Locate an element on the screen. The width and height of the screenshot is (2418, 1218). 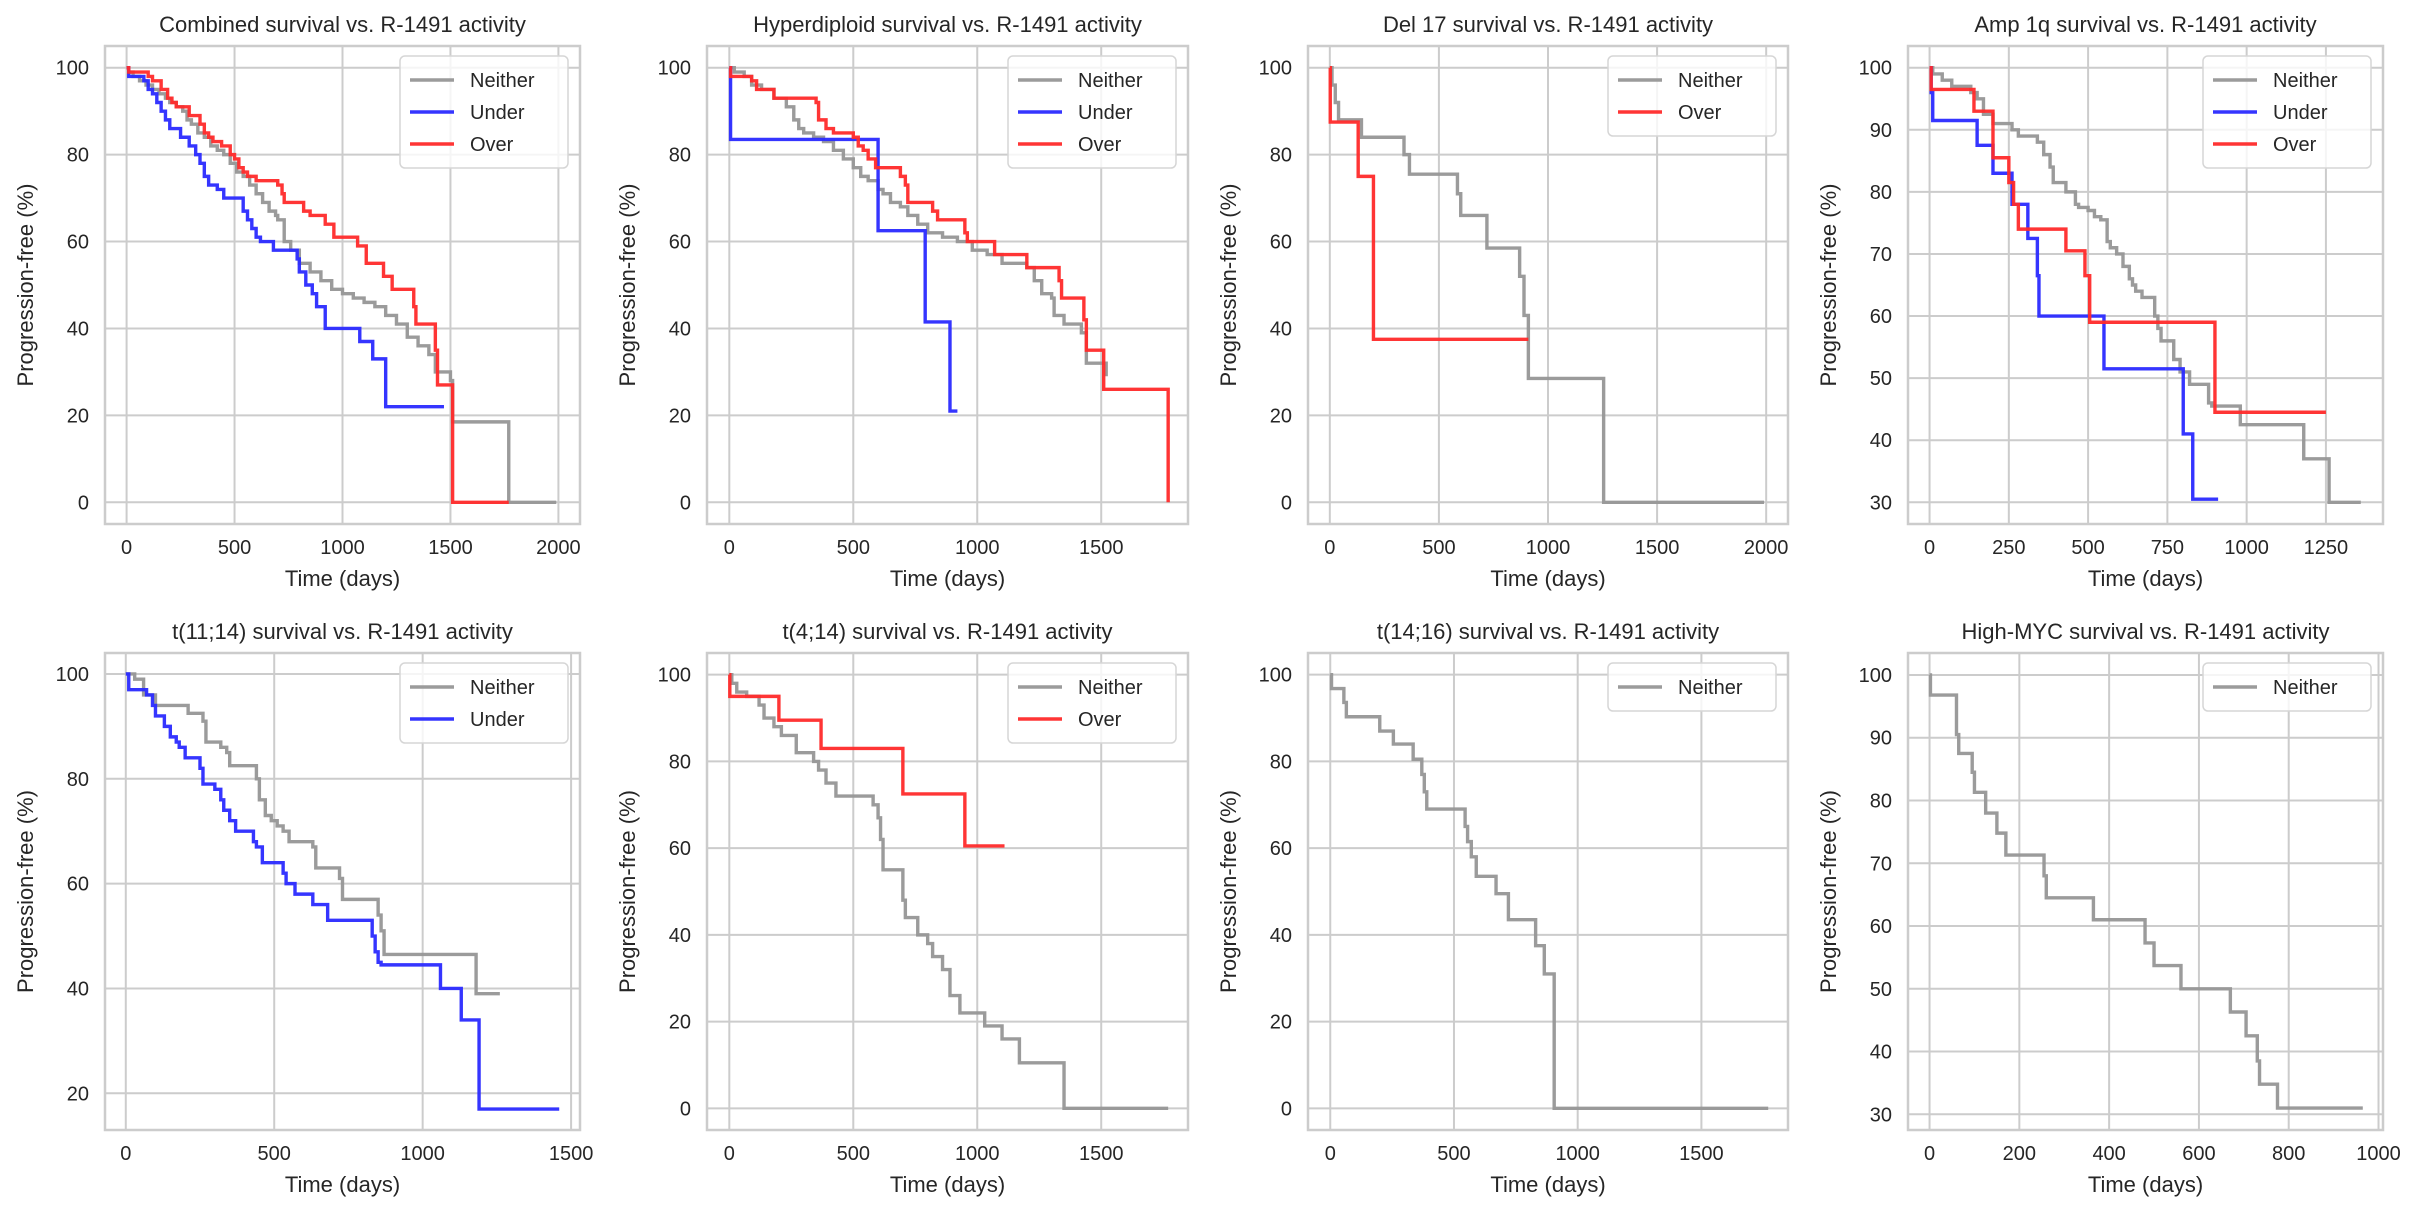
y-tick-label: 70 is located at coordinates (1881, 864).